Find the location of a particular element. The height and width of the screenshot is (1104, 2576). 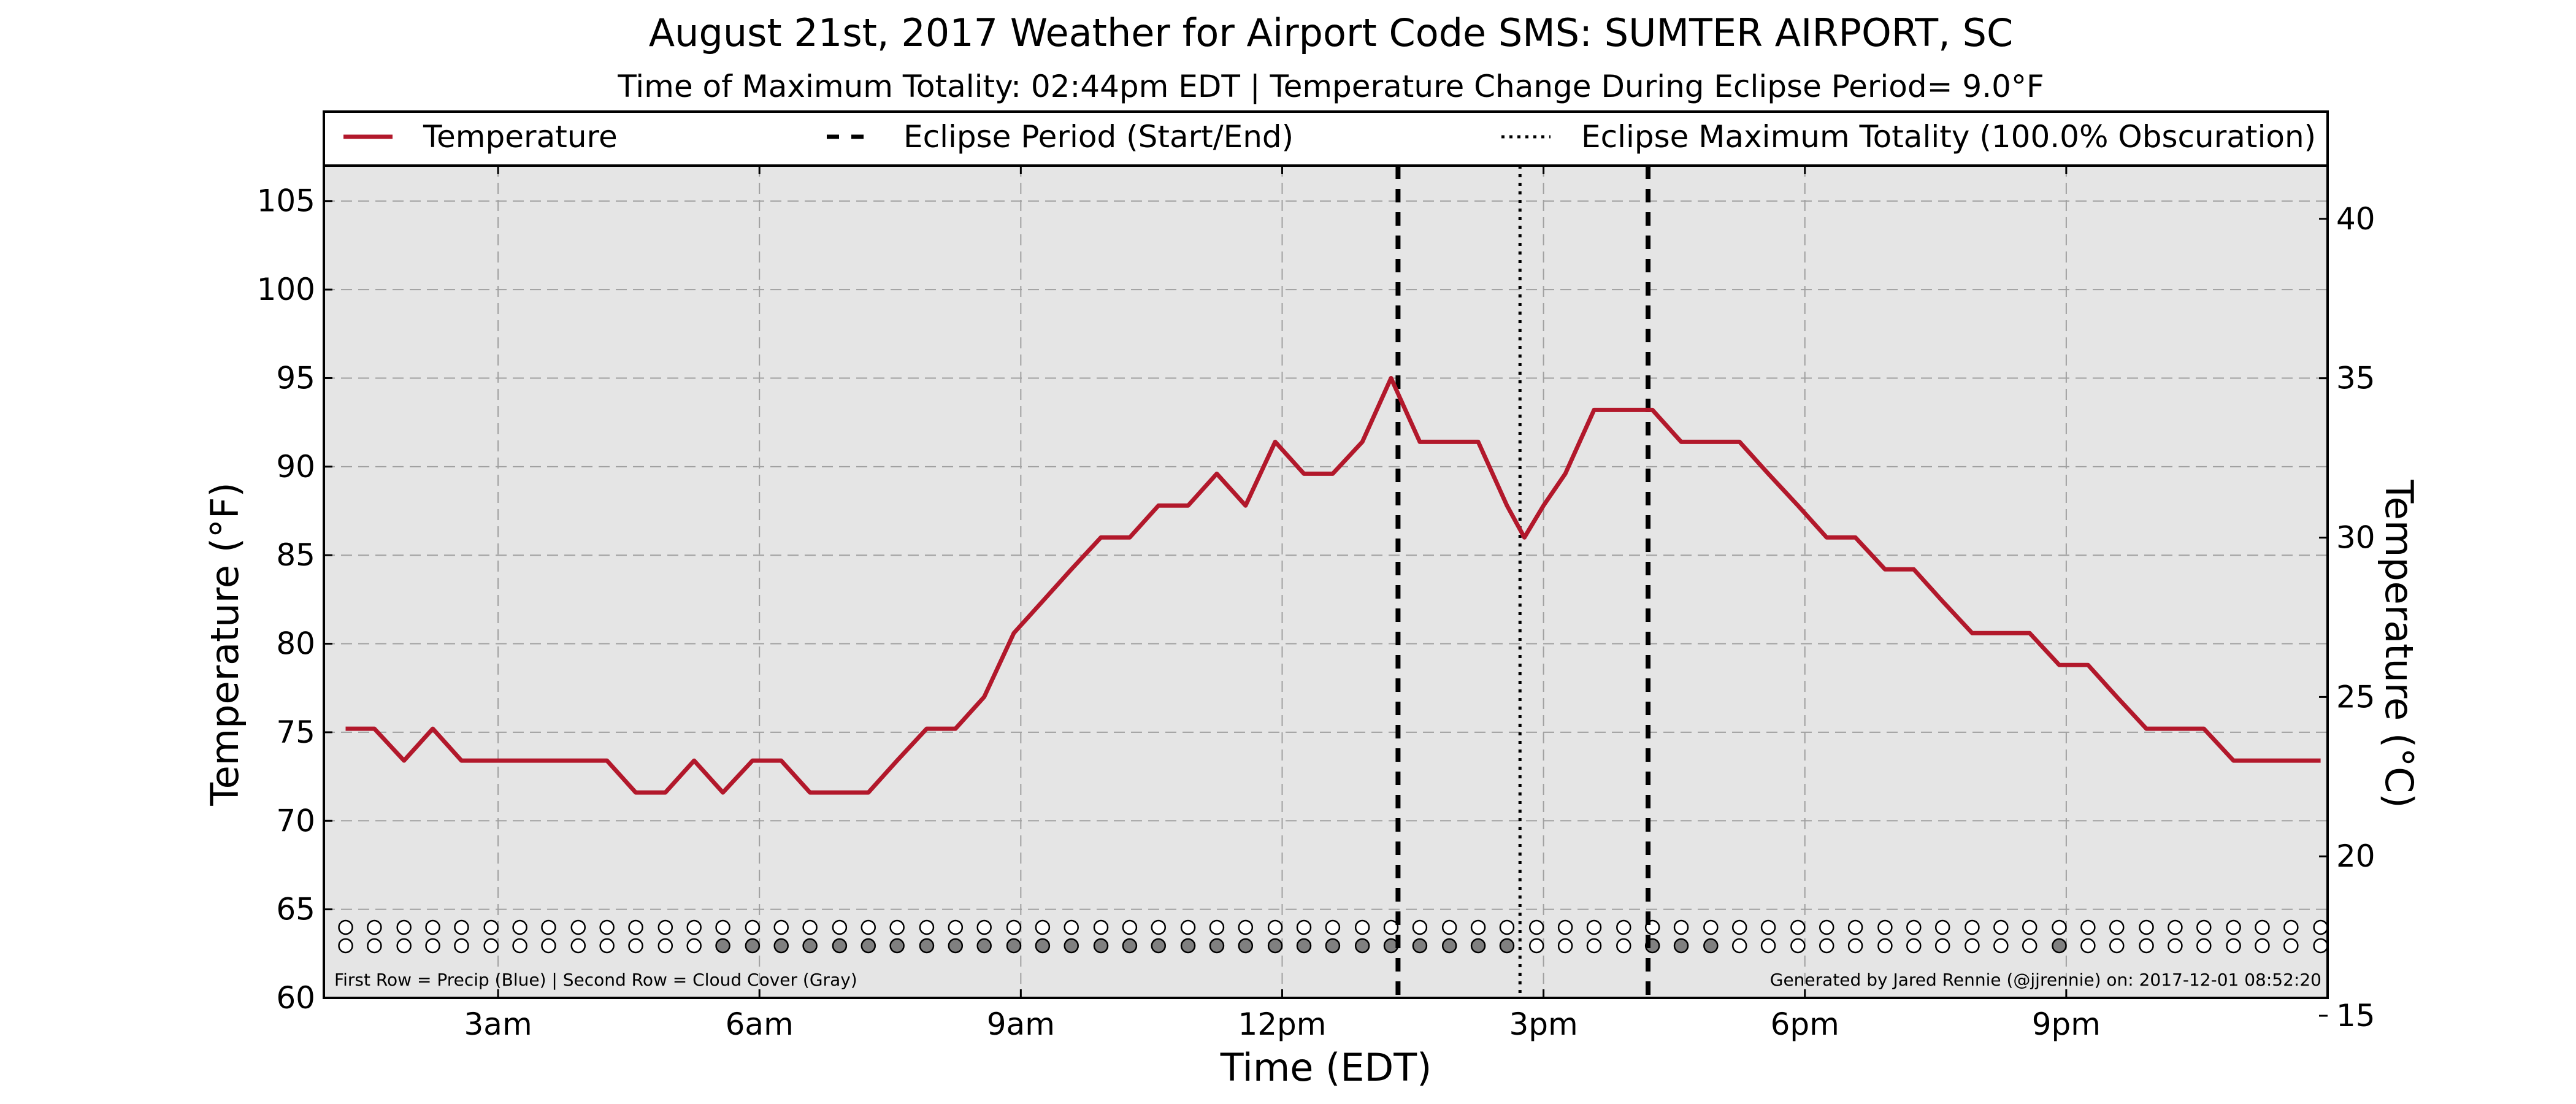

y-tick-label: 105 is located at coordinates (286, 201).